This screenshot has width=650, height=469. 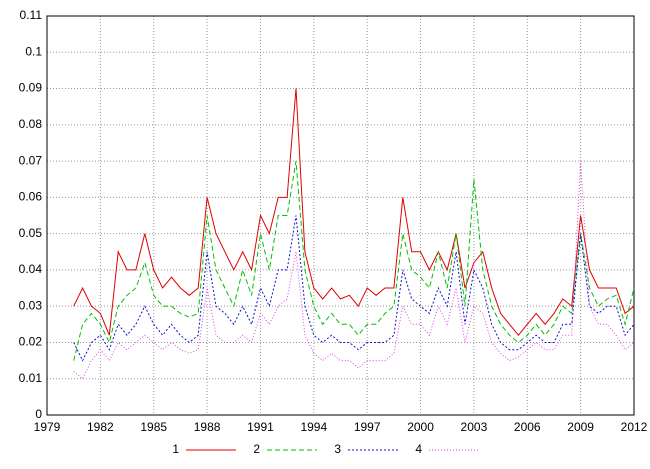 What do you see at coordinates (527, 427) in the screenshot?
I see `x-tick-label: 2006` at bounding box center [527, 427].